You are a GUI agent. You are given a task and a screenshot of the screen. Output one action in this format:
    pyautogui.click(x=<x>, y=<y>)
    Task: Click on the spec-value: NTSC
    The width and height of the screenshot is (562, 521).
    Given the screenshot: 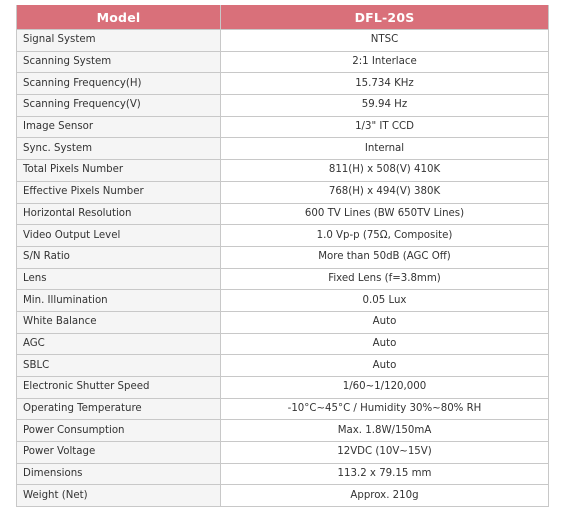 What is the action you would take?
    pyautogui.click(x=384, y=40)
    